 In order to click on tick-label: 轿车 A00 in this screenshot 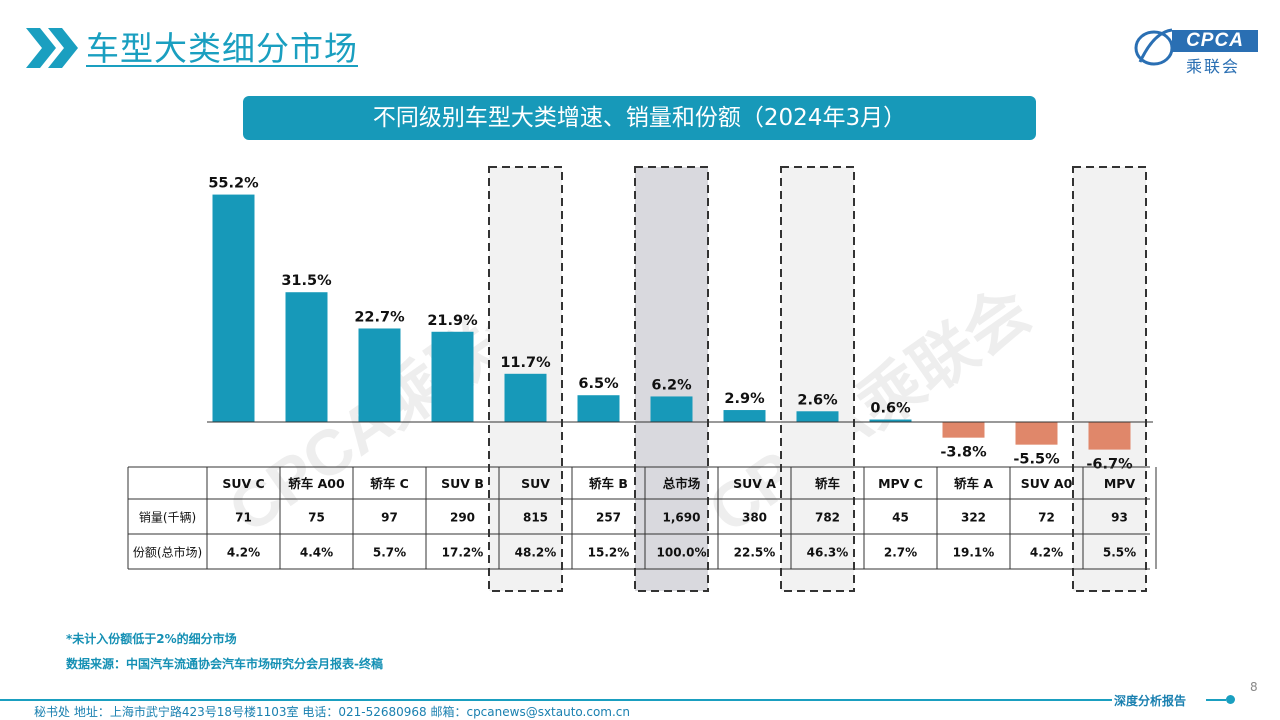, I will do `click(316, 483)`.